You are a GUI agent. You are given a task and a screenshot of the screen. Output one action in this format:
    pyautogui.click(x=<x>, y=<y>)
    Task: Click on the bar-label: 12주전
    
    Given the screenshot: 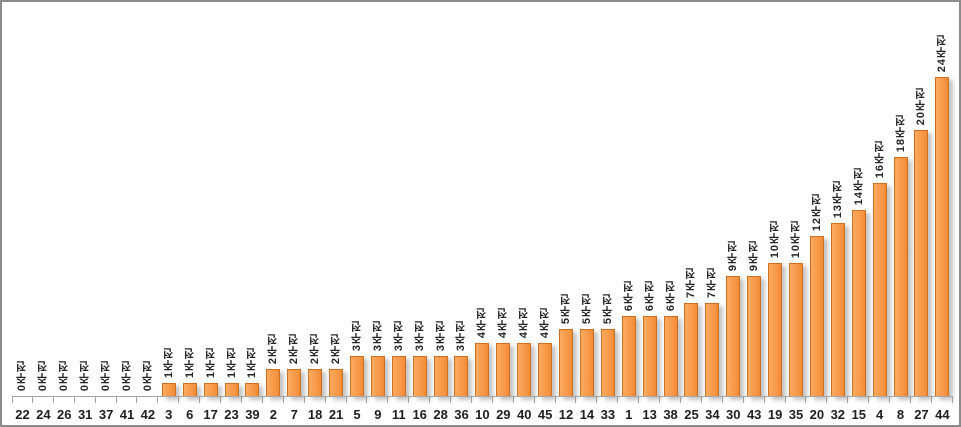 What is the action you would take?
    pyautogui.click(x=816, y=211)
    